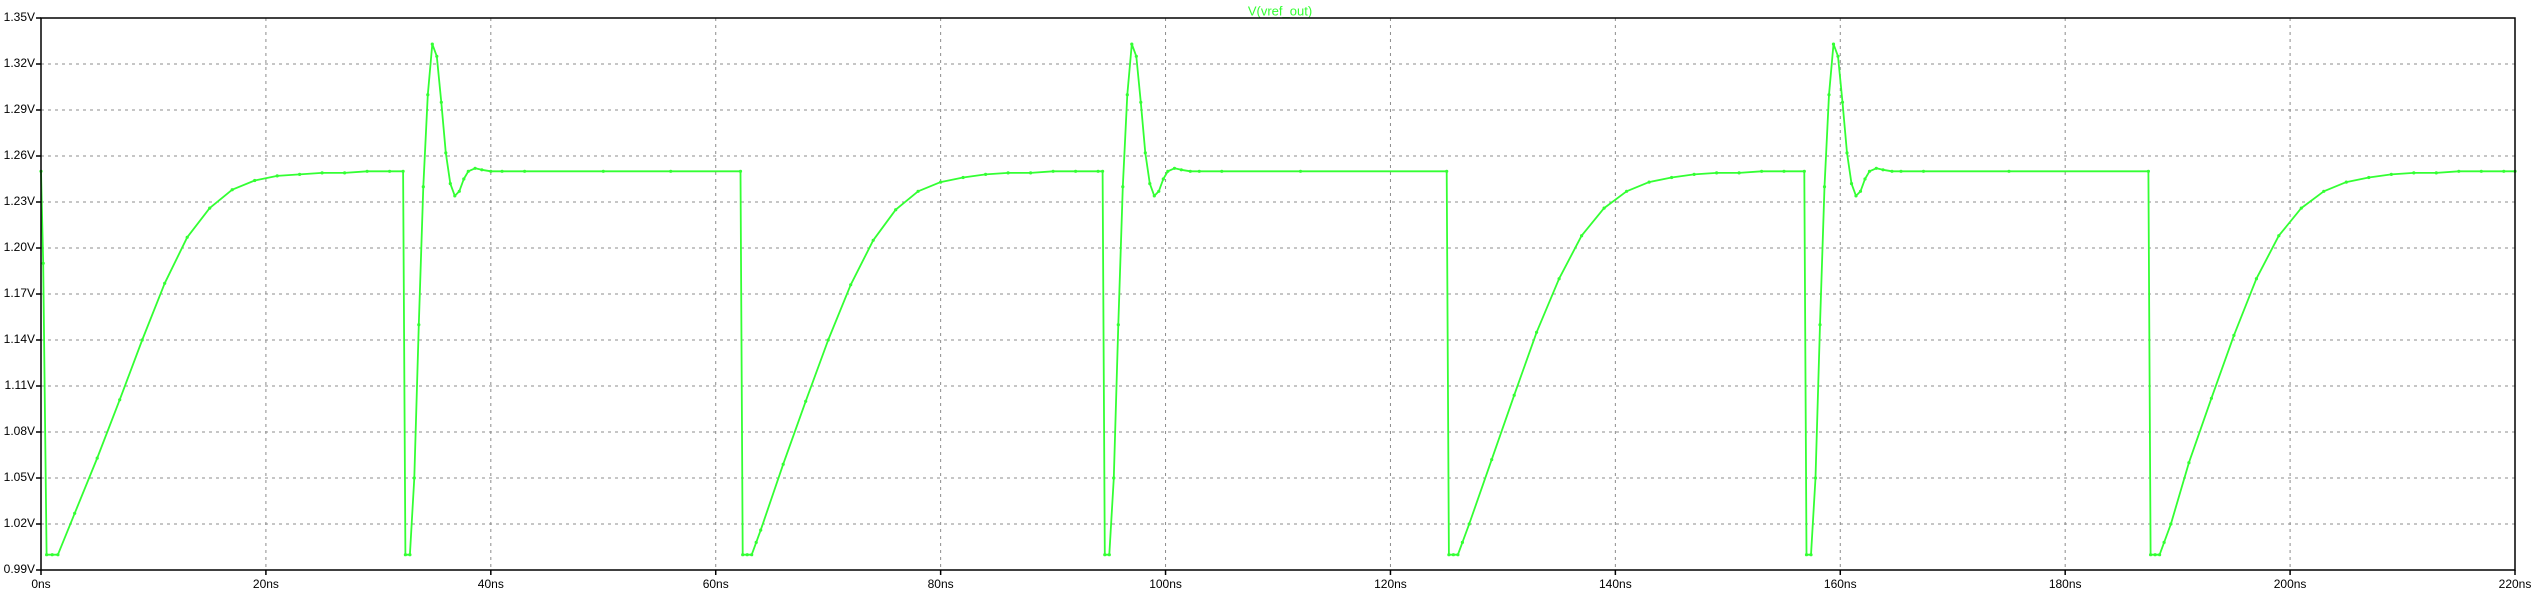  What do you see at coordinates (19, 201) in the screenshot?
I see `y-tick-label: 1.23V` at bounding box center [19, 201].